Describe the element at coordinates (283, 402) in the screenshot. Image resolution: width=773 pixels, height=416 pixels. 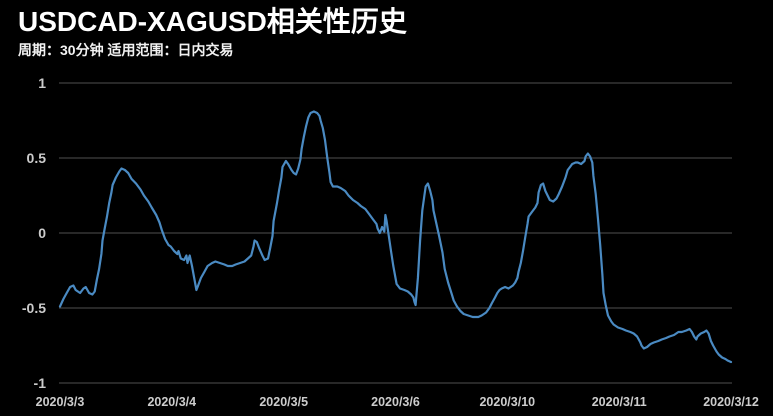
I see `x-axis-tick-label: 2020/3/5` at that location.